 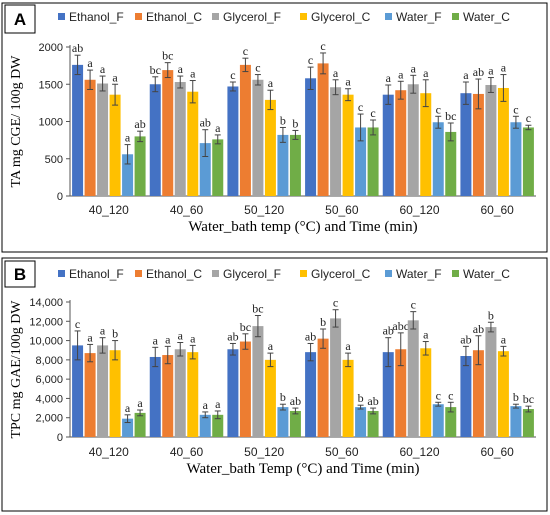 What do you see at coordinates (61, 16) in the screenshot?
I see `legend-swatch-ethanol-f` at bounding box center [61, 16].